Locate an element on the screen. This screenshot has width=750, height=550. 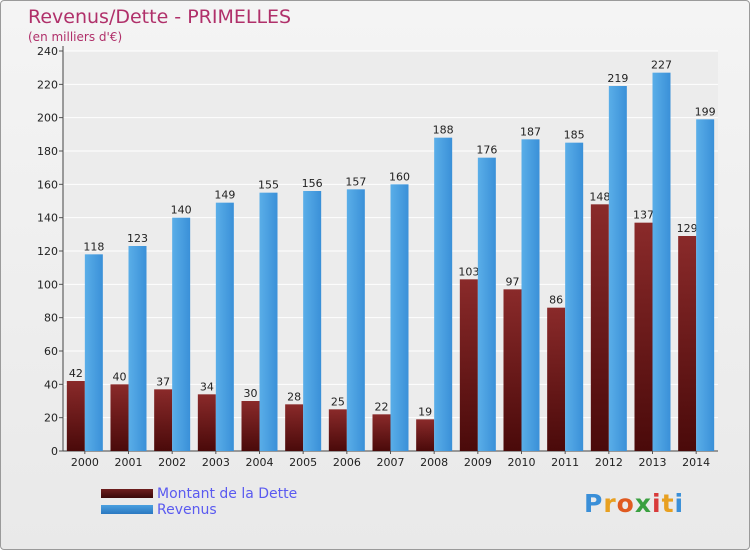
y-tick-label: 220 is located at coordinates (47, 84).